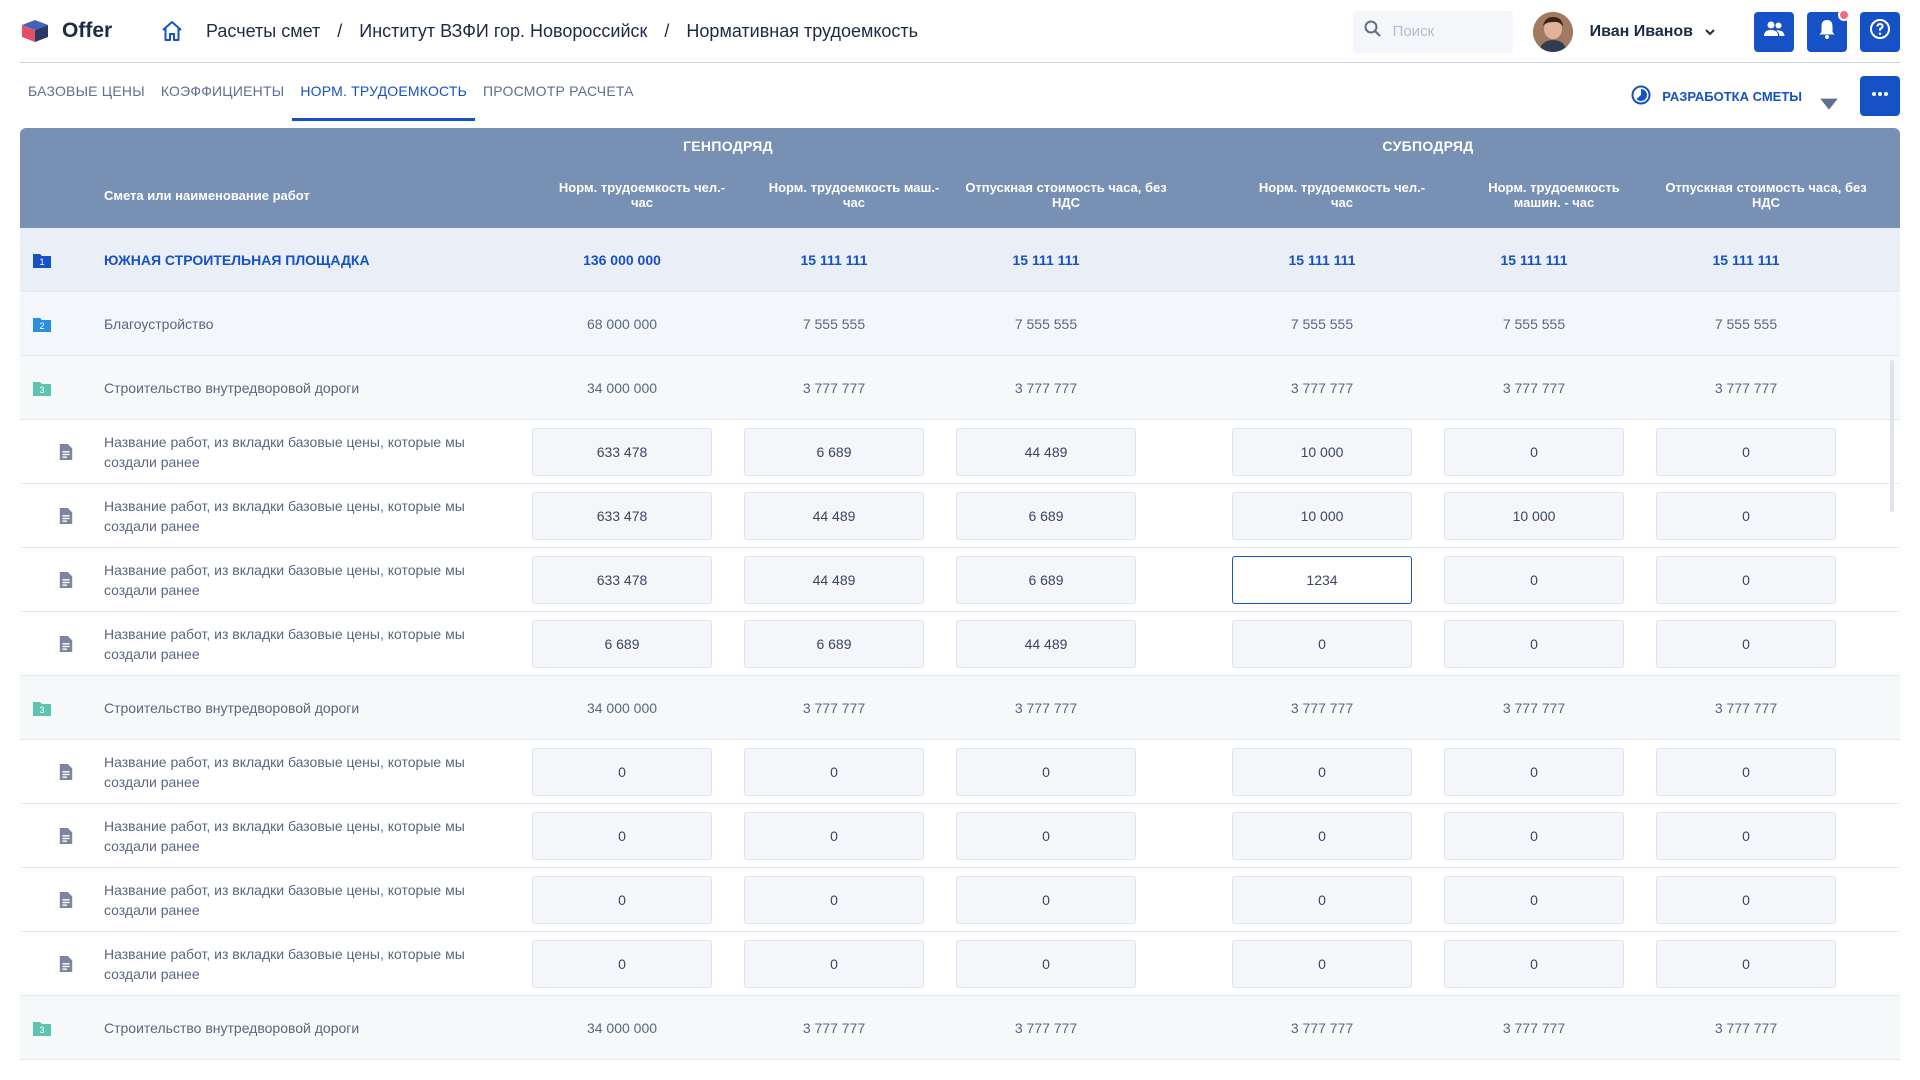 The height and width of the screenshot is (1080, 1920). What do you see at coordinates (1880, 31) in the screenshot?
I see `help-button` at bounding box center [1880, 31].